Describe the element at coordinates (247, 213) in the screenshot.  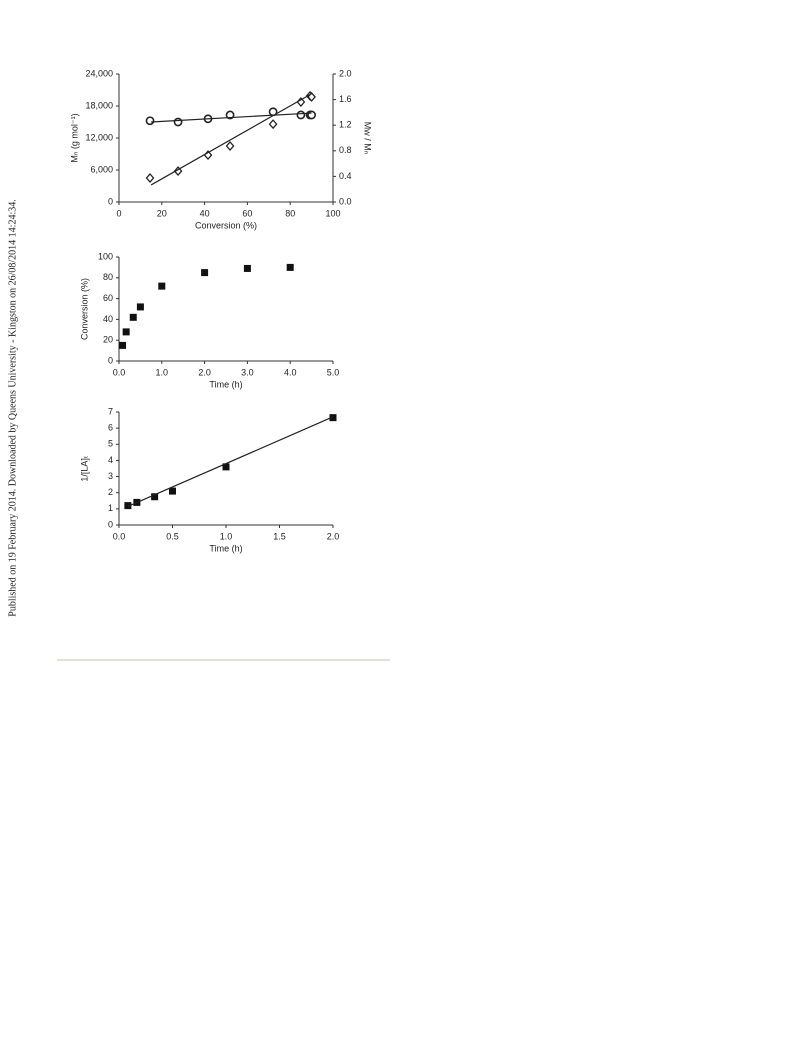
I see `x-tick-label: 60` at that location.